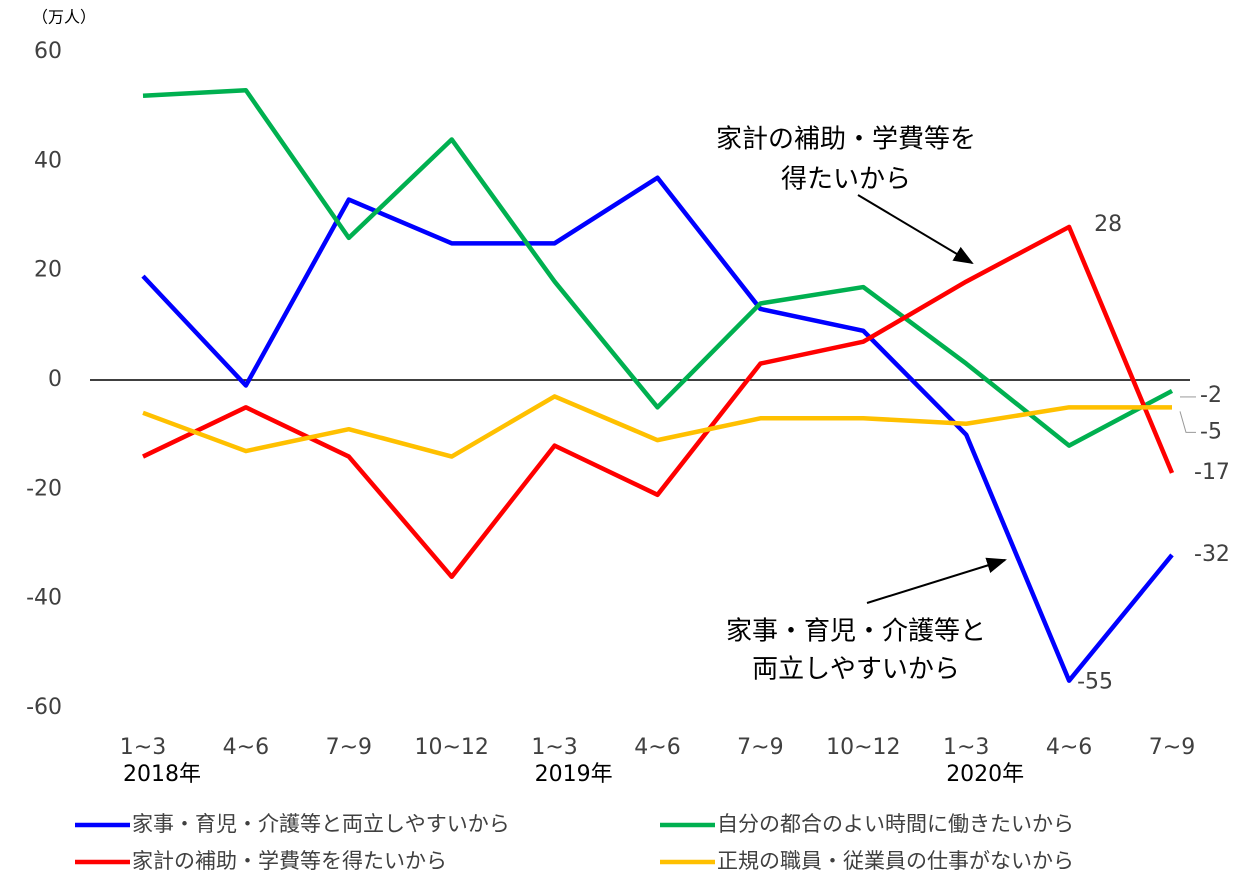 This screenshot has height=882, width=1249. What do you see at coordinates (856, 670) in the screenshot?
I see `annotation: 両立しやすいから` at bounding box center [856, 670].